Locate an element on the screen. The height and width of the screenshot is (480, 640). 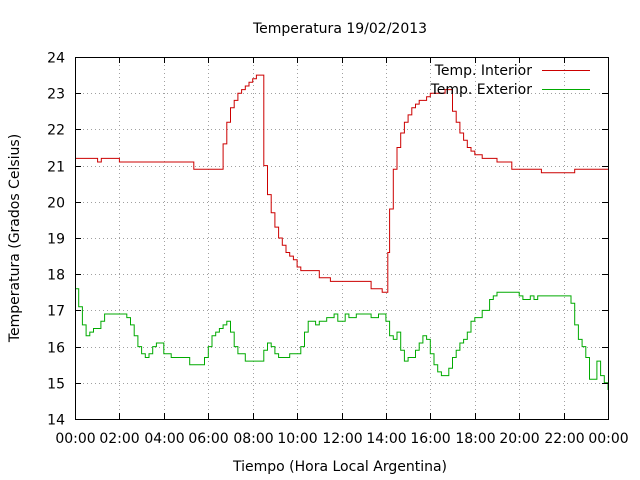
y-tick-label: 24 is located at coordinates (56, 59).